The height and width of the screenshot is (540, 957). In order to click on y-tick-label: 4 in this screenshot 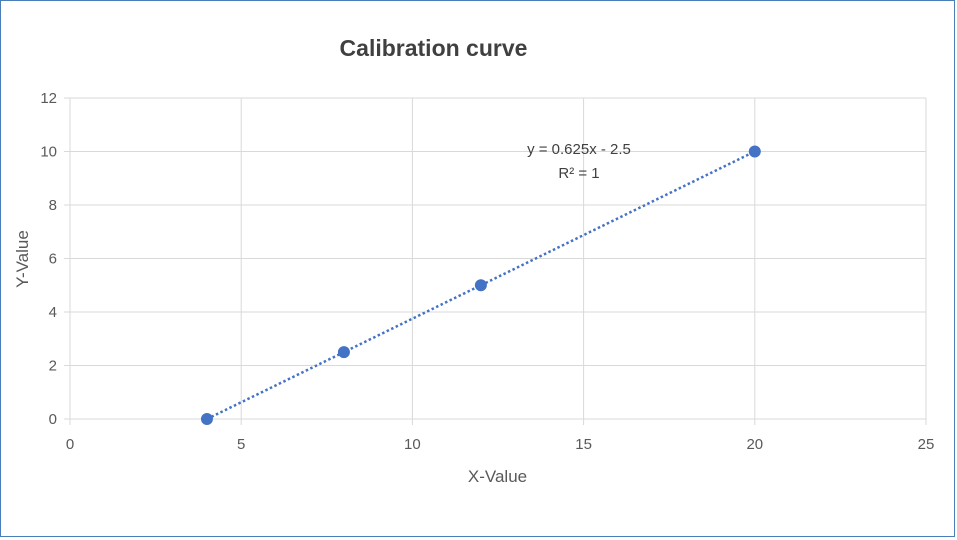, I will do `click(53, 312)`.